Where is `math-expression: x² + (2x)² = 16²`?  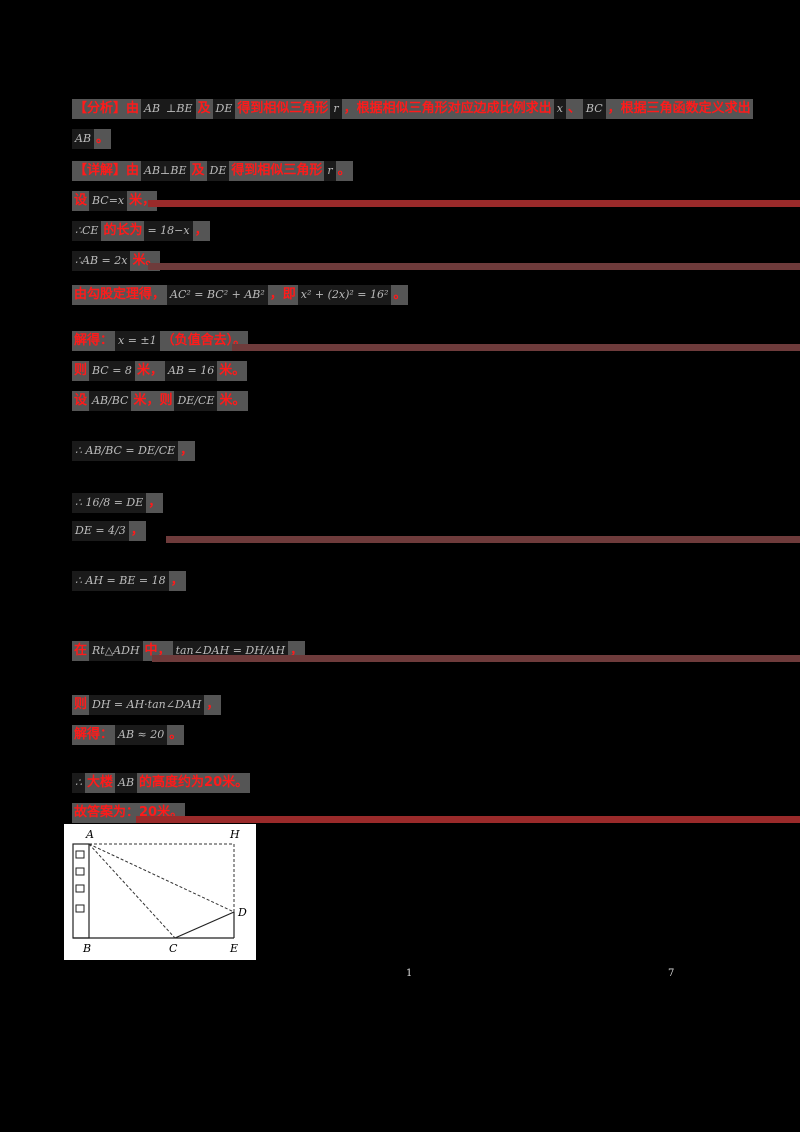 math-expression: x² + (2x)² = 16² is located at coordinates (344, 295).